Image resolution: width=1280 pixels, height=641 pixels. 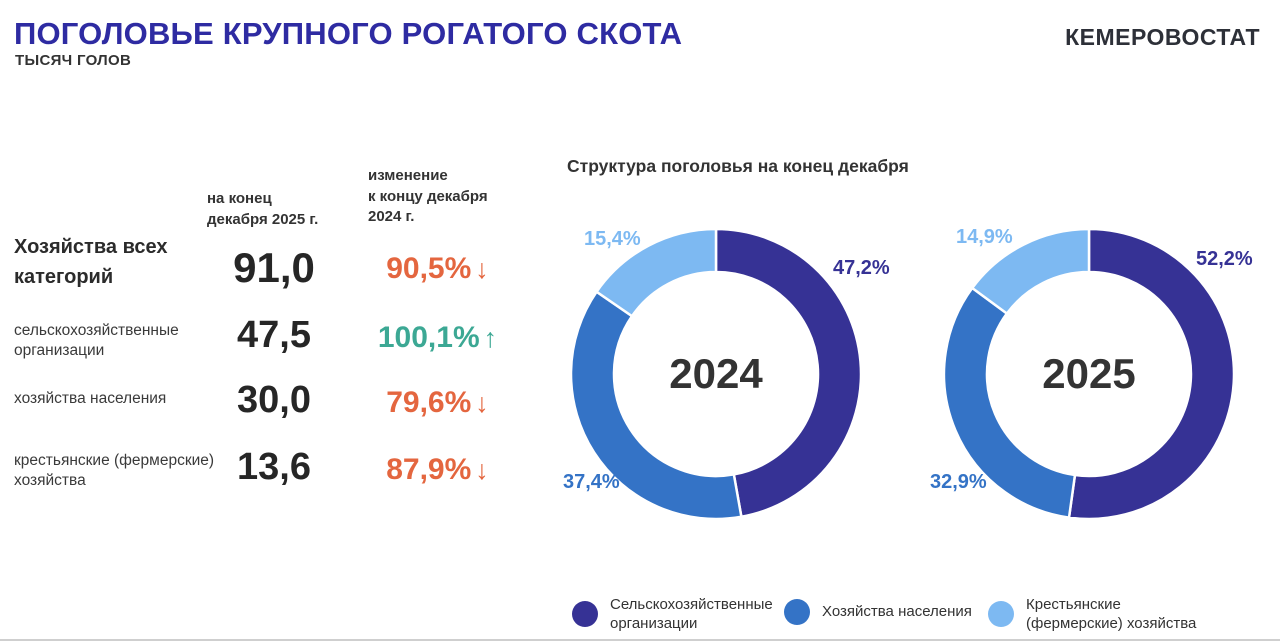 I want to click on row-label-household-farms: хозяйства населения, so click(x=90, y=398).